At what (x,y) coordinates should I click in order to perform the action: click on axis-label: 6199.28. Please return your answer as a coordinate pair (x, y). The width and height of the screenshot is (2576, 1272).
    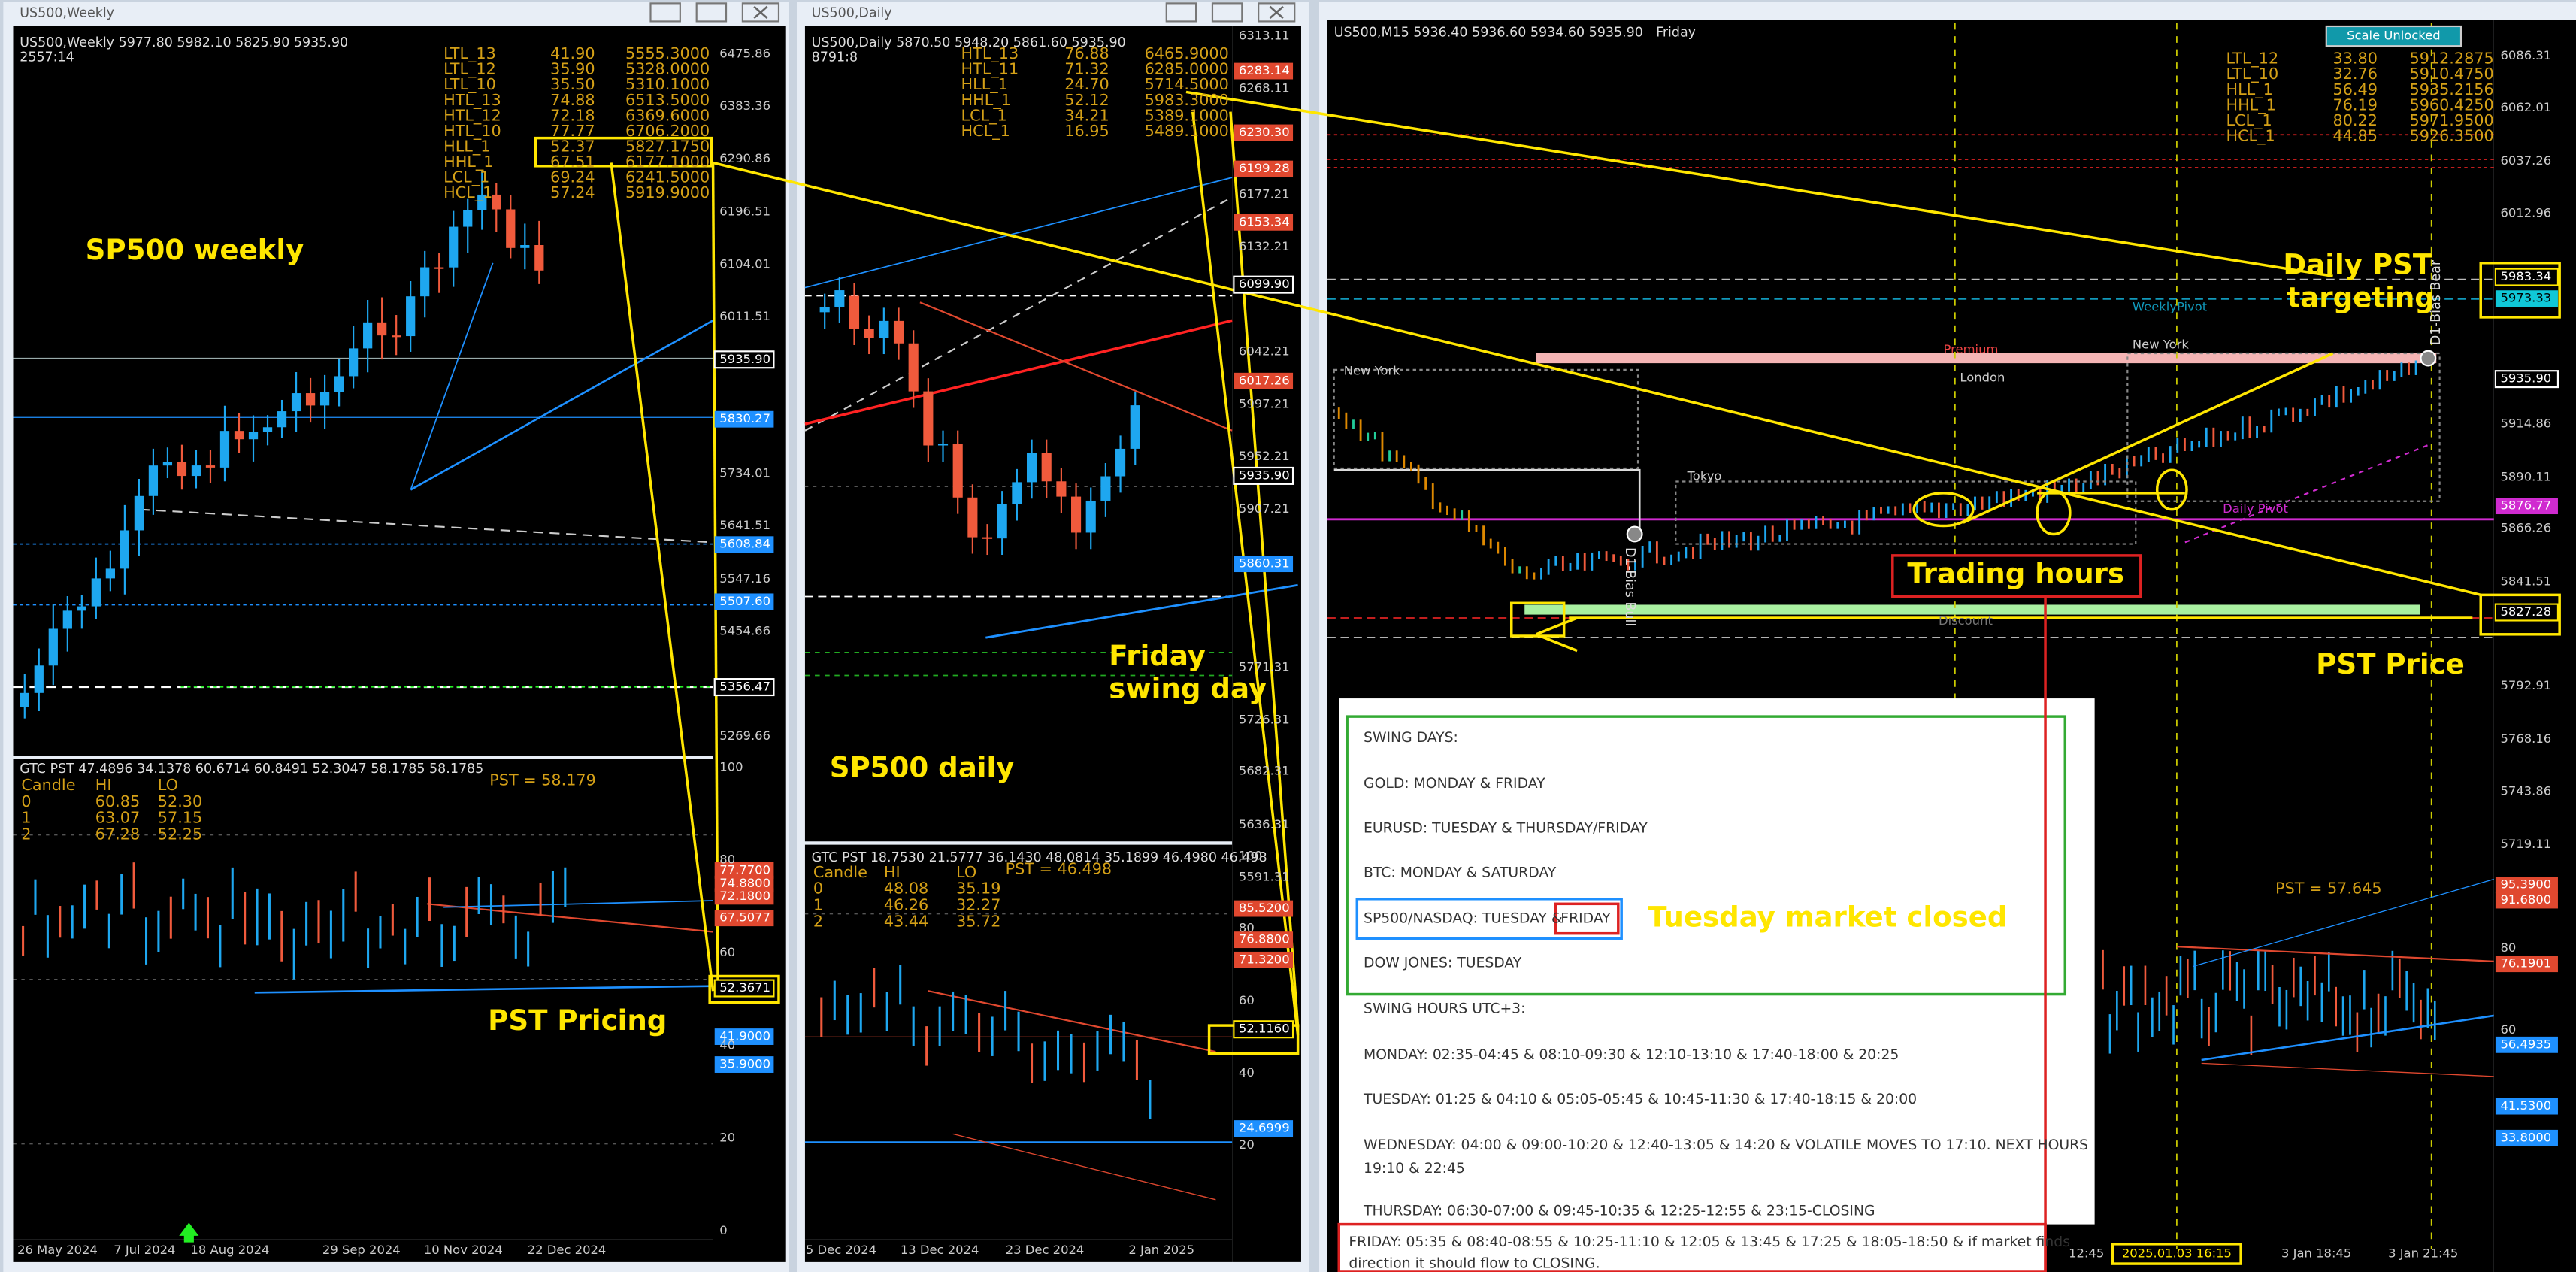
    Looking at the image, I should click on (1264, 168).